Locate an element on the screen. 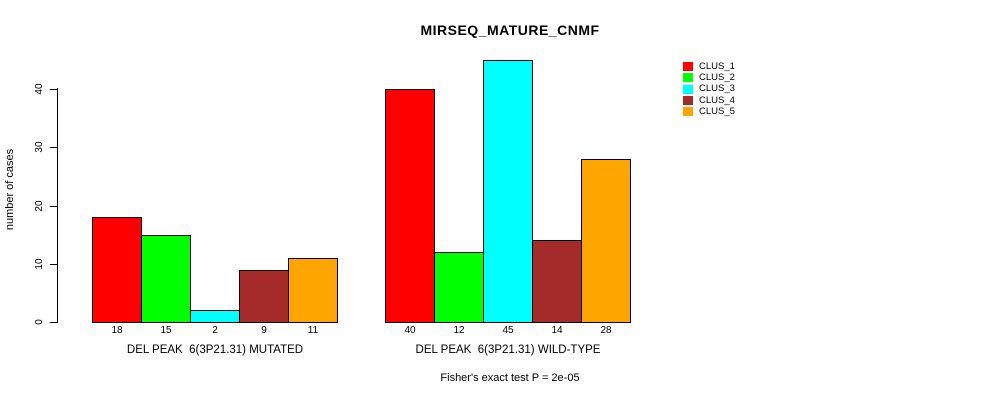  annotation-text: Fisher's exact test P = 2e-05 is located at coordinates (510, 378).